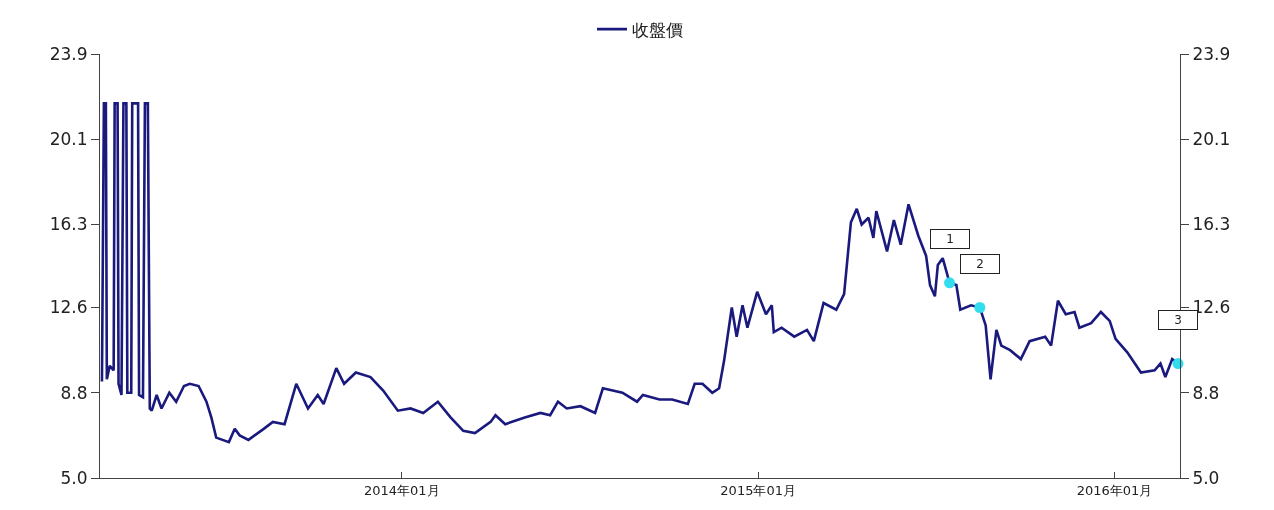 This screenshot has width=1274, height=510. Describe the element at coordinates (74, 392) in the screenshot. I see `y-tick-label: 8.8` at that location.